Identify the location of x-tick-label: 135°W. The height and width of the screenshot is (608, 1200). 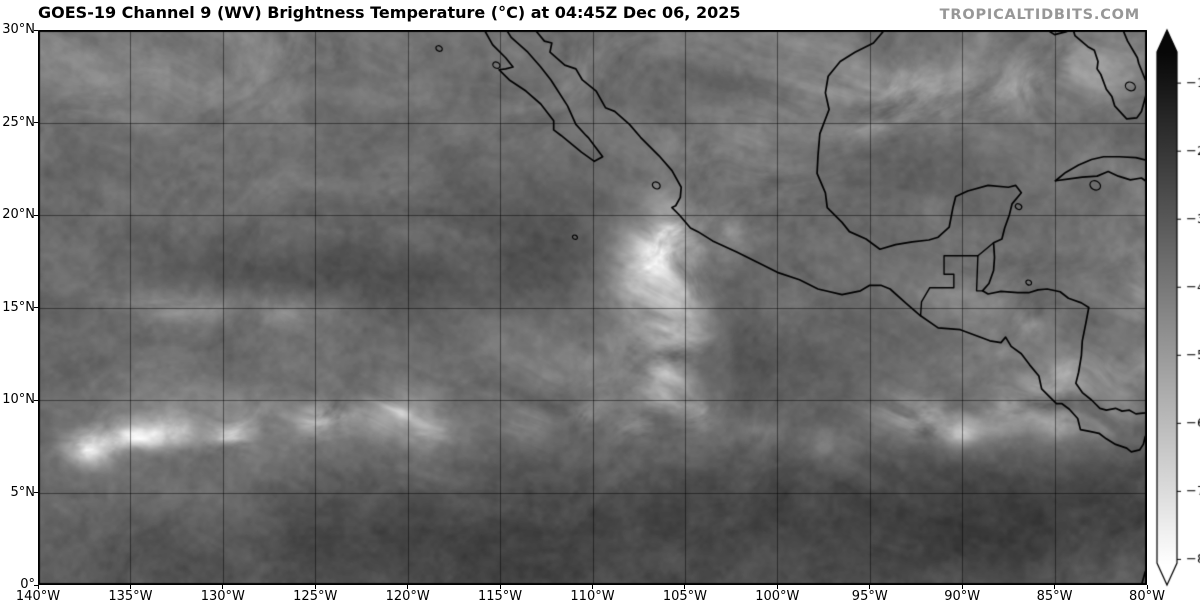
(130, 596).